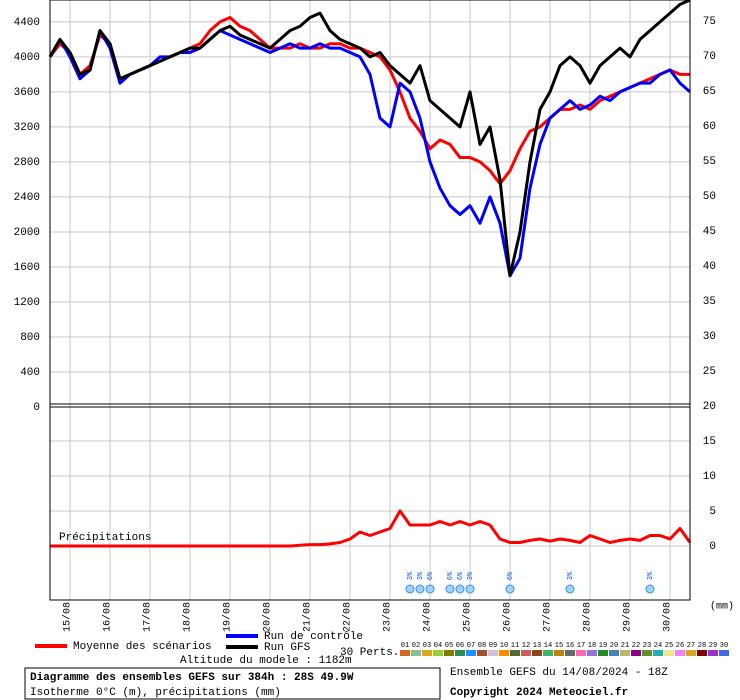  I want to click on y-tick-label: 3600, so click(27, 93).